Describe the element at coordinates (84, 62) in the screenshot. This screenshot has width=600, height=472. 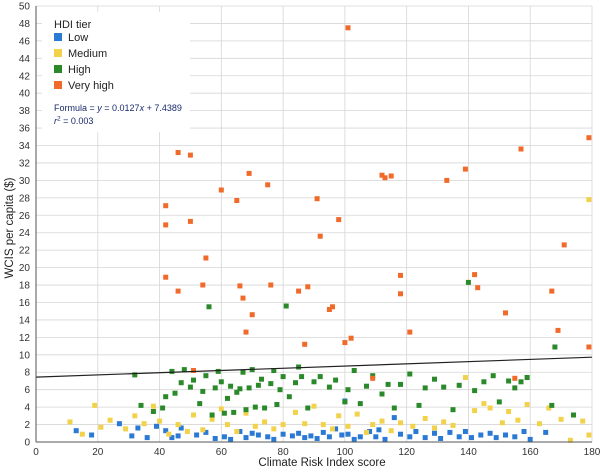
I see `legend-items: Low Medium High Very high` at that location.